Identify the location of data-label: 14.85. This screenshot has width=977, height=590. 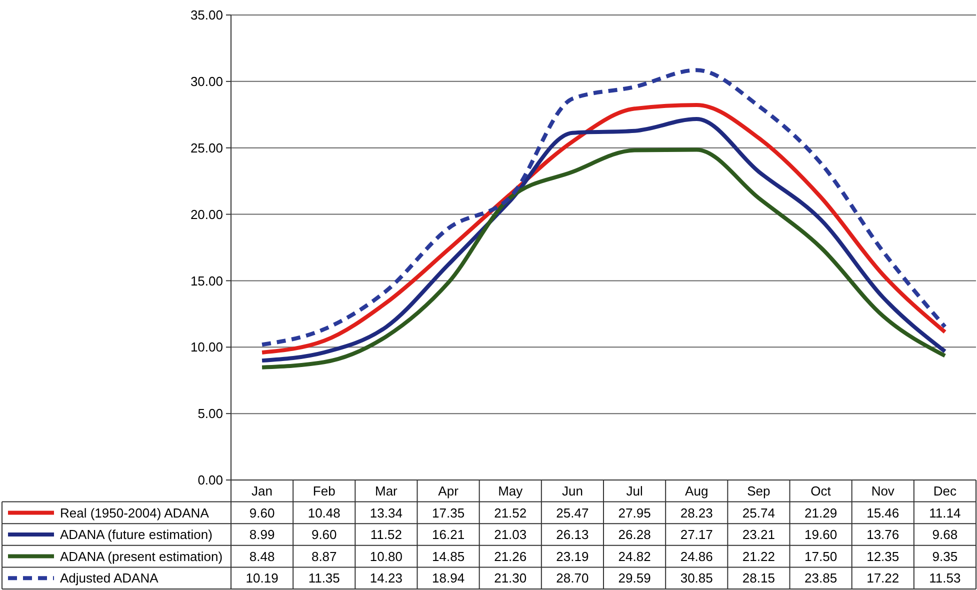
(448, 556).